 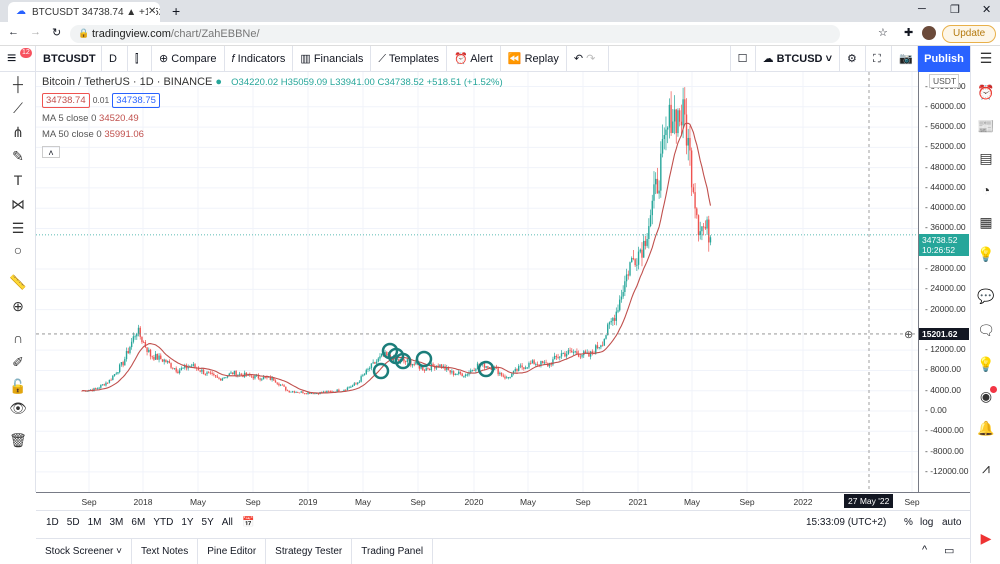 I want to click on bell-icon: 🔔, so click(x=986, y=428).